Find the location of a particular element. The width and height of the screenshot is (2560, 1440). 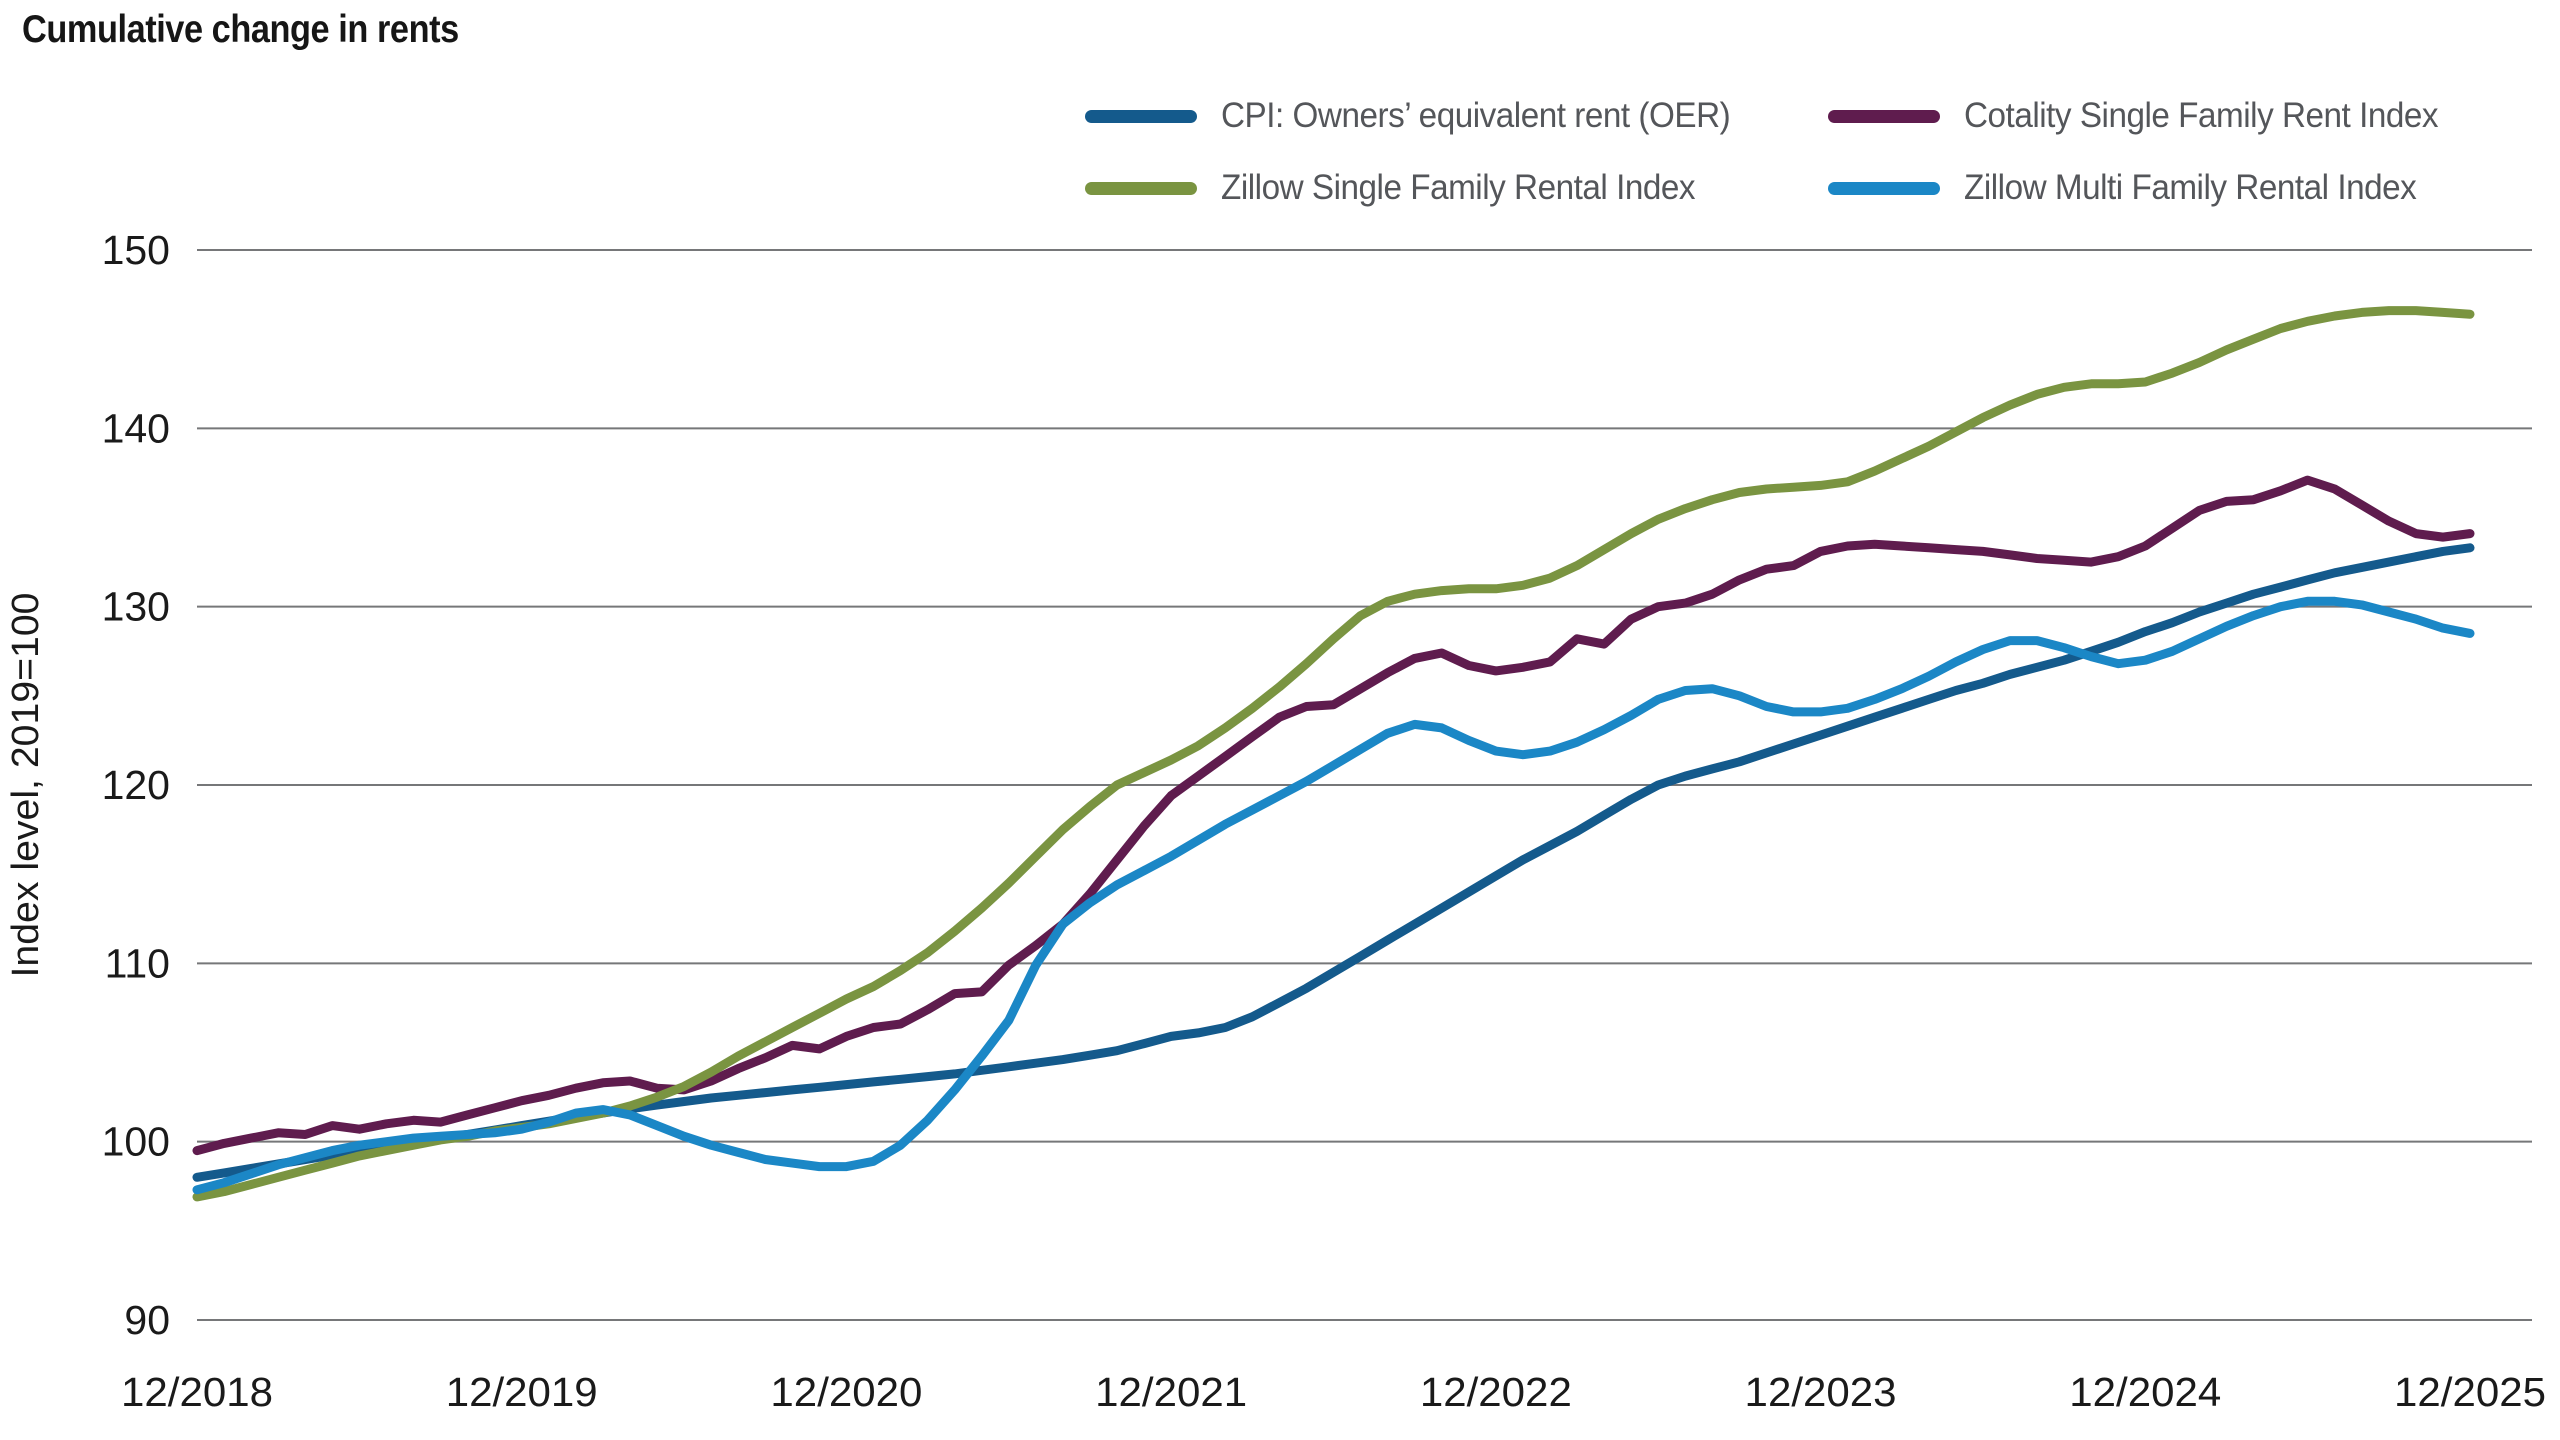

y-tick-label: 130 is located at coordinates (136, 607).